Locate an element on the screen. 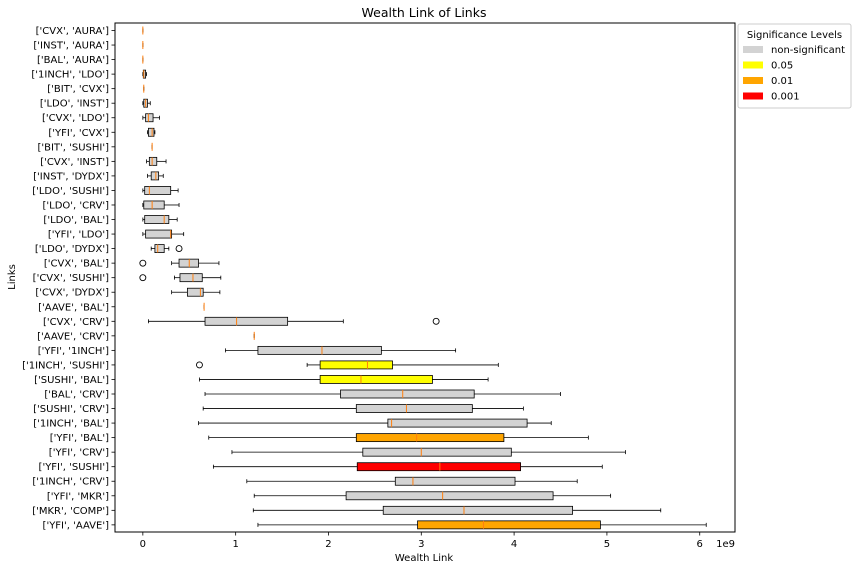  y-tick-label: ['LDO', 'CRV'] is located at coordinates (75, 205).